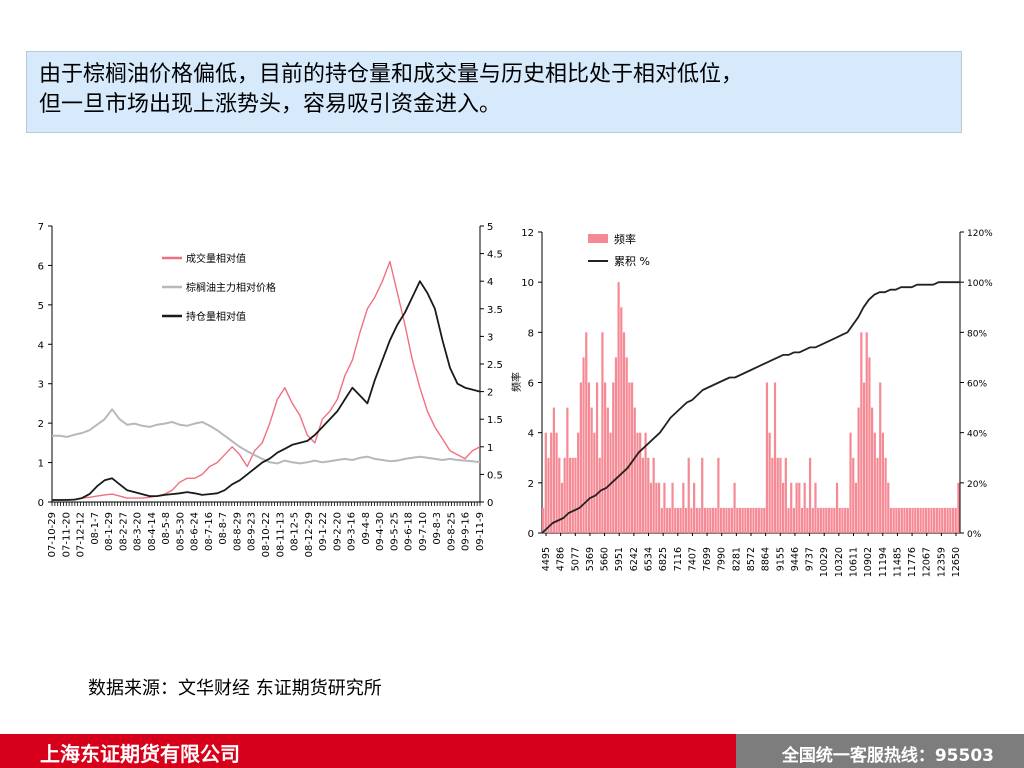 The width and height of the screenshot is (1024, 768). I want to click on legend-label-3: 持仓量相对值, so click(216, 316).